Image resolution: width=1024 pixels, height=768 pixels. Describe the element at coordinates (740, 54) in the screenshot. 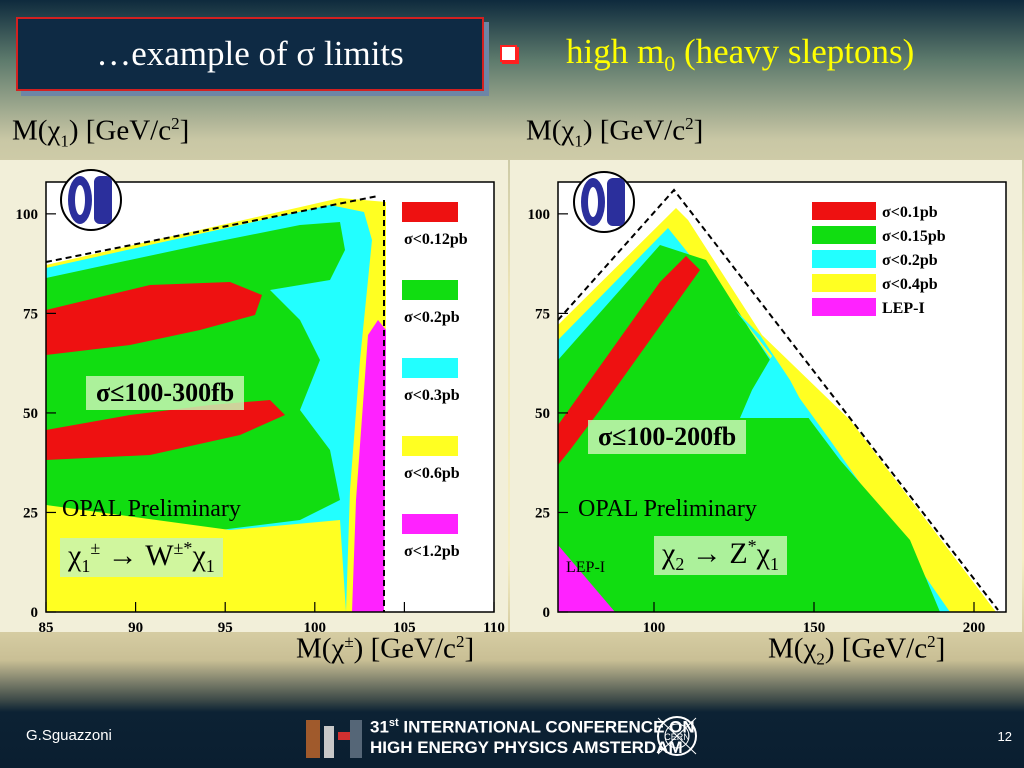

I see `slide-headline: high m0 (heavy sleptons)` at that location.